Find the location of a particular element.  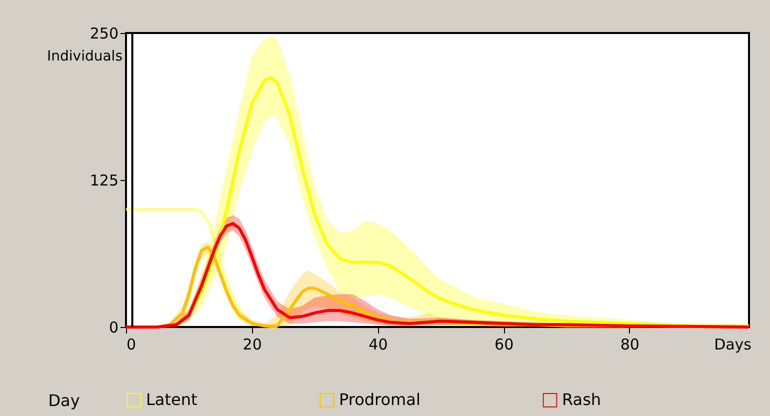

x-tick-label: 80 is located at coordinates (630, 345).